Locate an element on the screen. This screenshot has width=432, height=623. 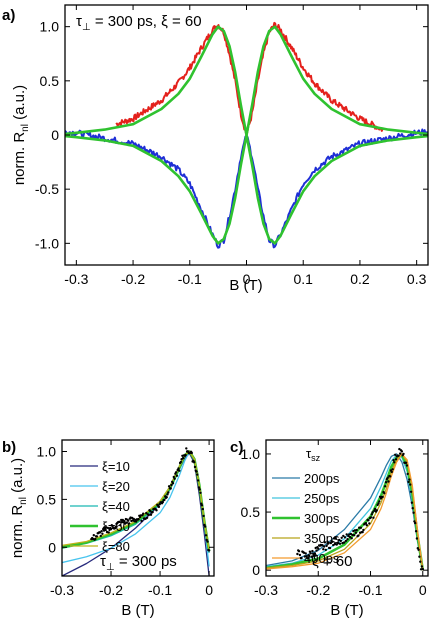
annotation-c: ξ = 60 is located at coordinates (332, 561).